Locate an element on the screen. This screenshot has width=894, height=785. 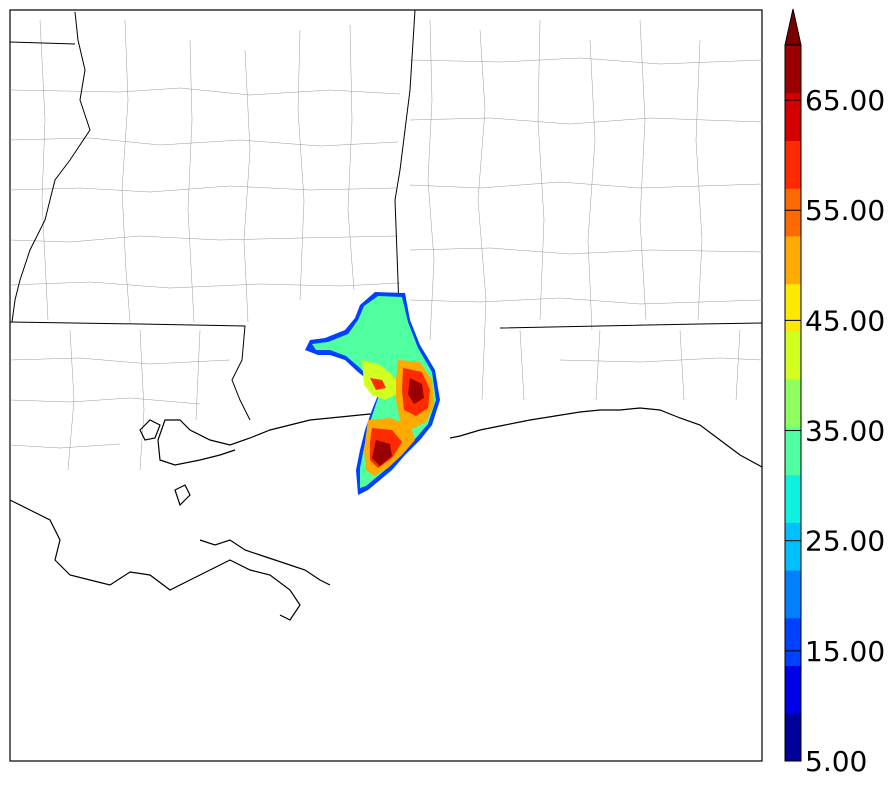
colorbar-frame is located at coordinates (793, 403).